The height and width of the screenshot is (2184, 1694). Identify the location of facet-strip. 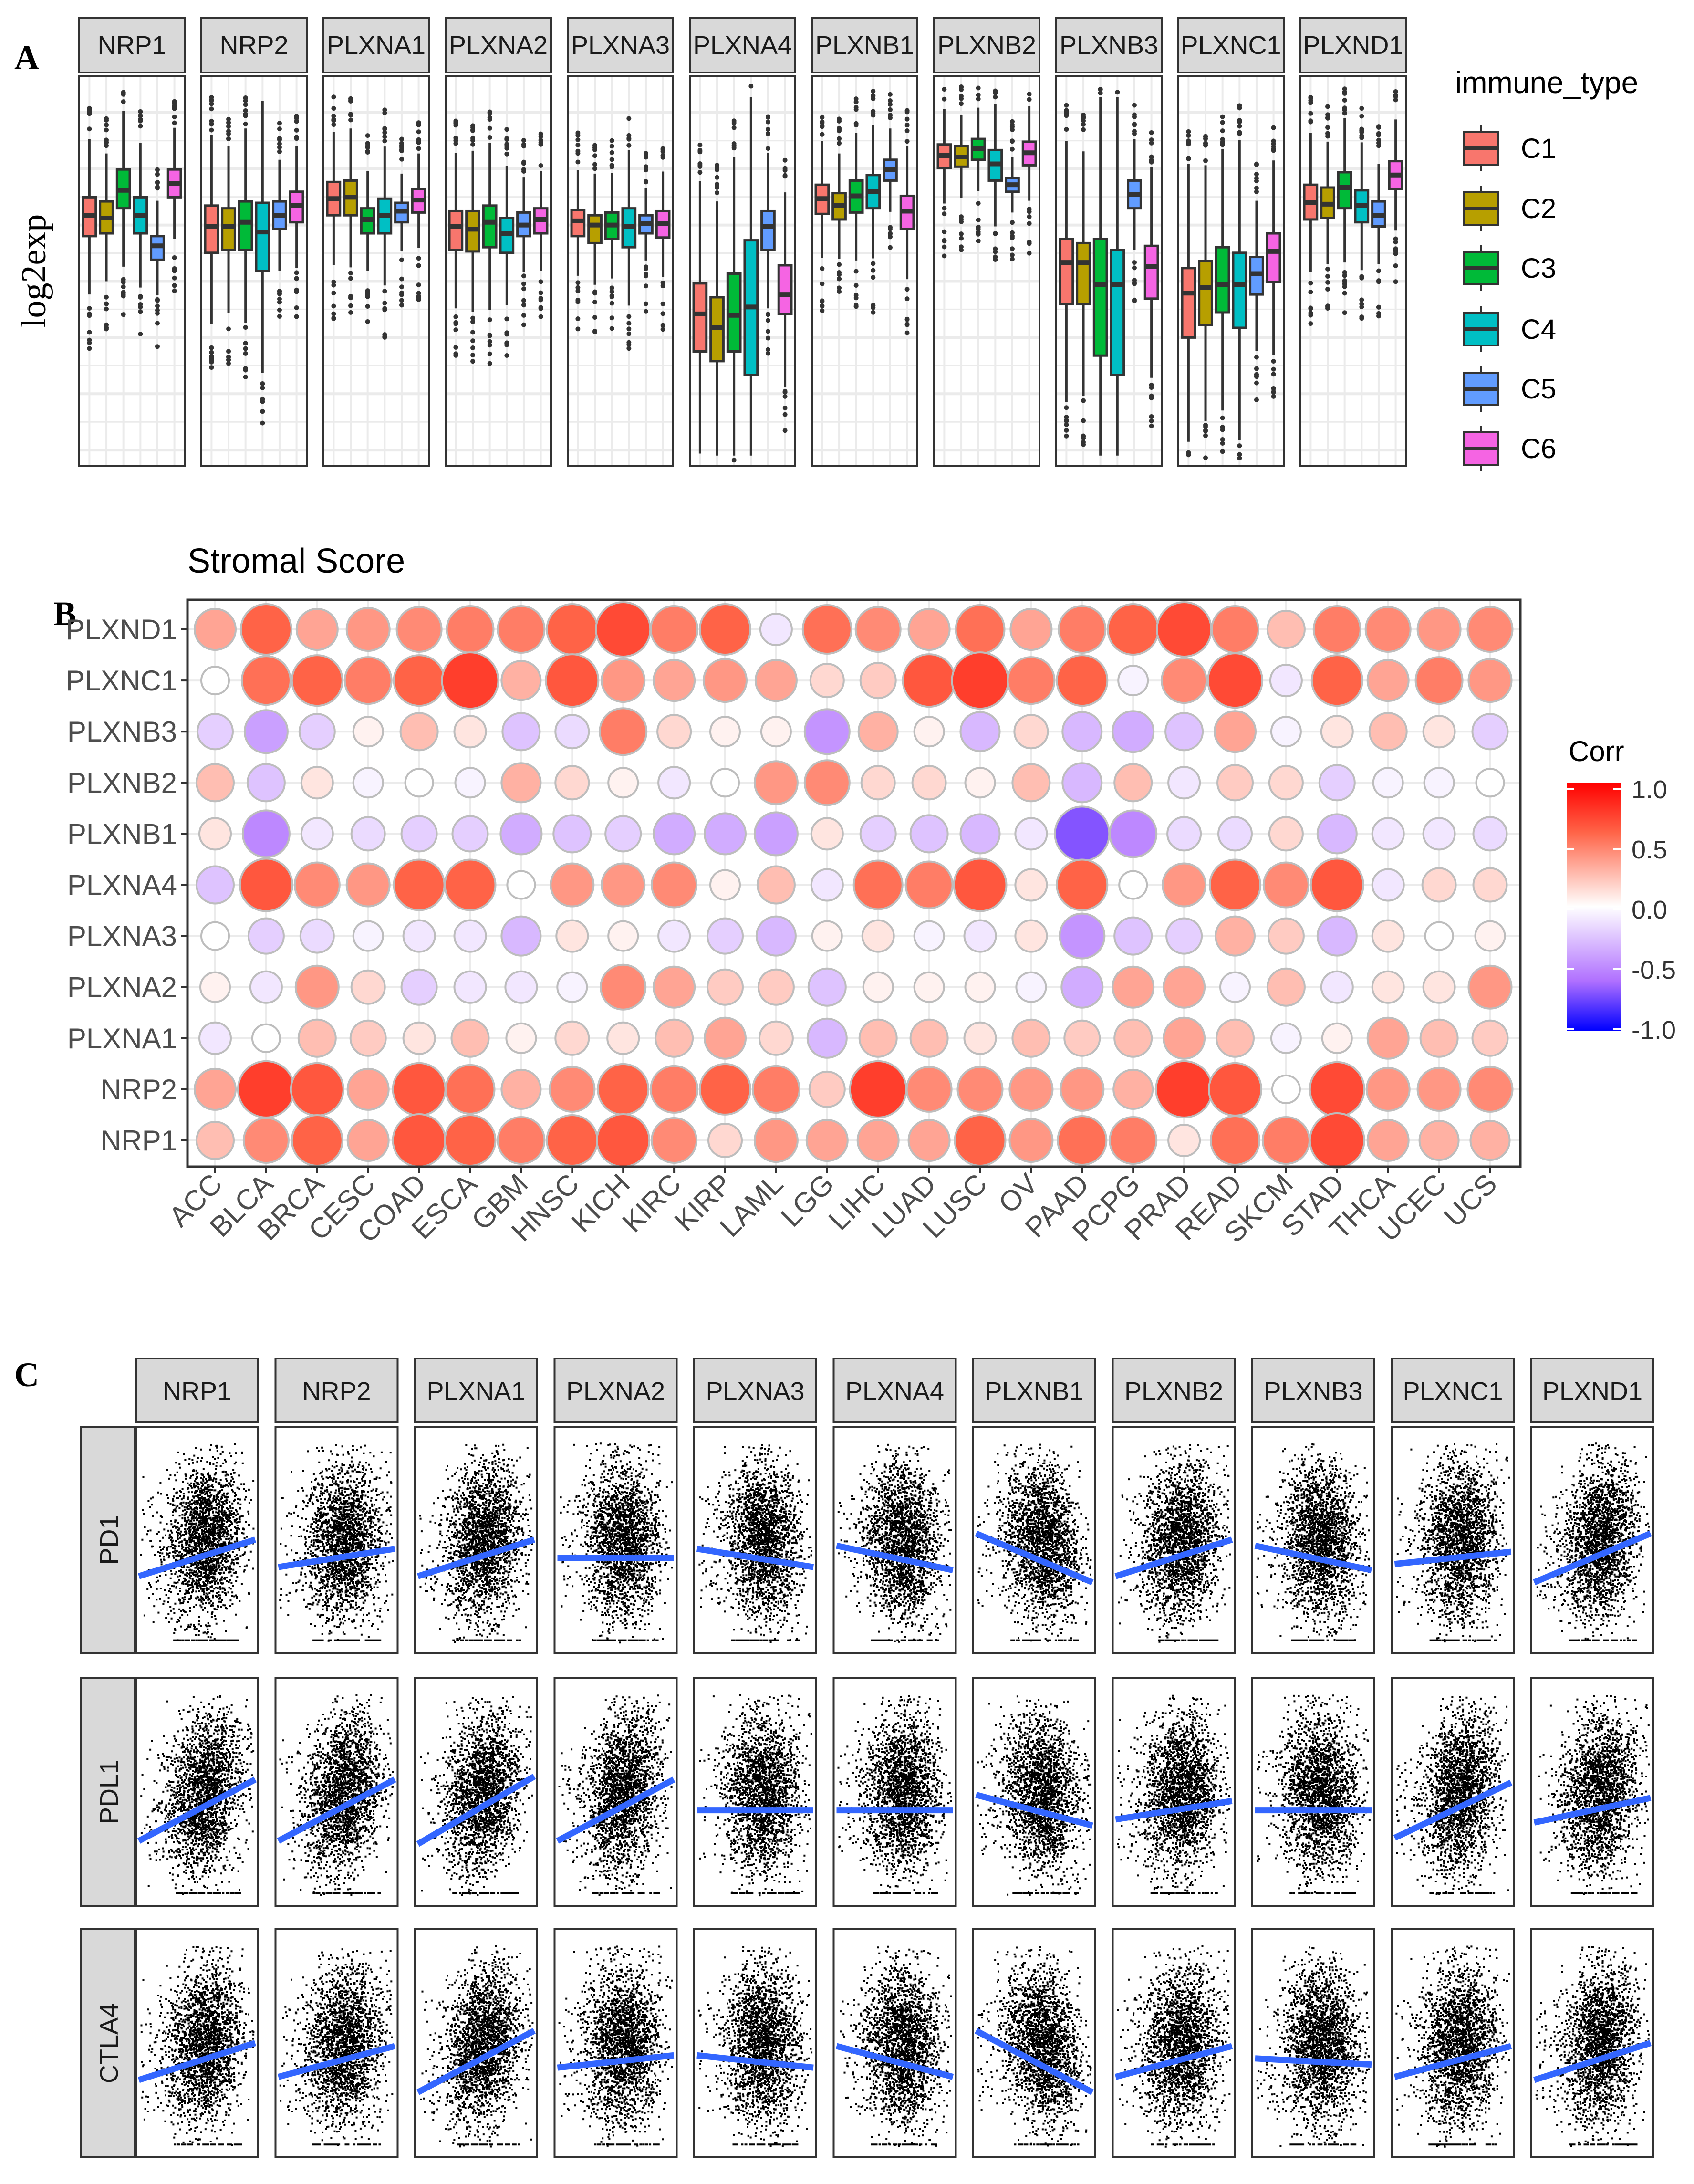
(864, 45).